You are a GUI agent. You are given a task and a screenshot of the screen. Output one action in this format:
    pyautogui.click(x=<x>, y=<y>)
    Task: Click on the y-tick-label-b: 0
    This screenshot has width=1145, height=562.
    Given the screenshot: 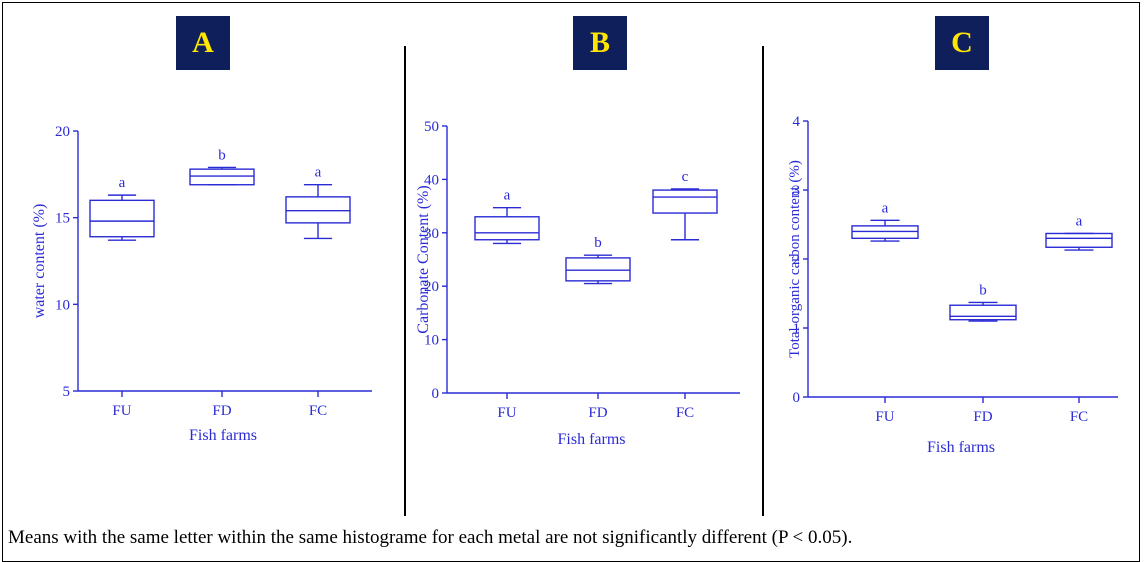 What is the action you would take?
    pyautogui.click(x=436, y=394)
    